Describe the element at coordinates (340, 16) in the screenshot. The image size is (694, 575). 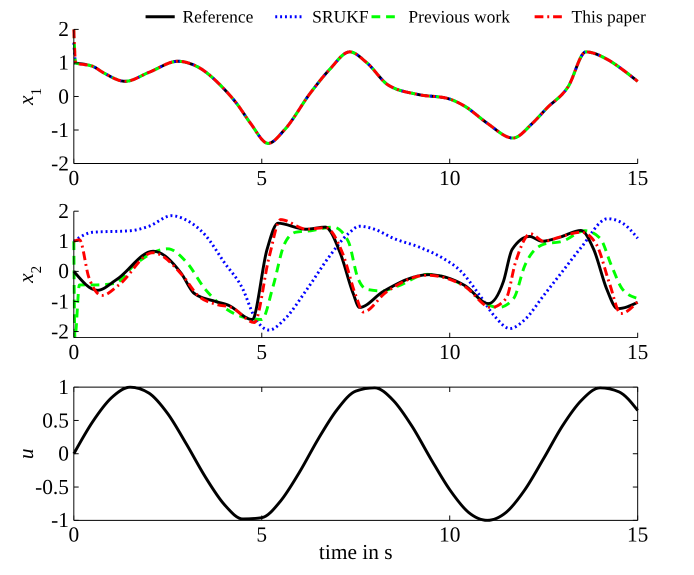
I see `legend-label: SRUKF` at that location.